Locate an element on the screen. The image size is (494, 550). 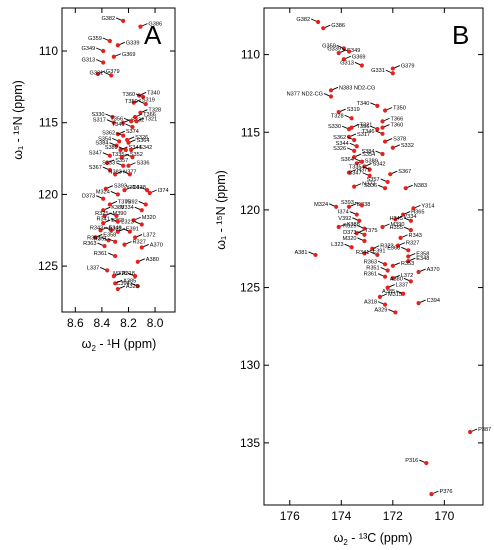
peak-label: T366 is located at coordinates (149, 115).